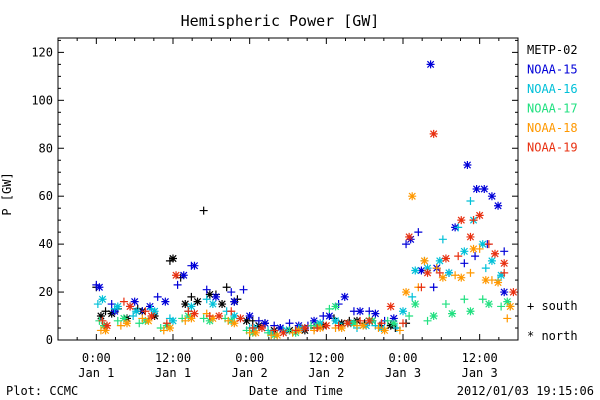  I want to click on y-tick-label: 60, so click(46, 196).